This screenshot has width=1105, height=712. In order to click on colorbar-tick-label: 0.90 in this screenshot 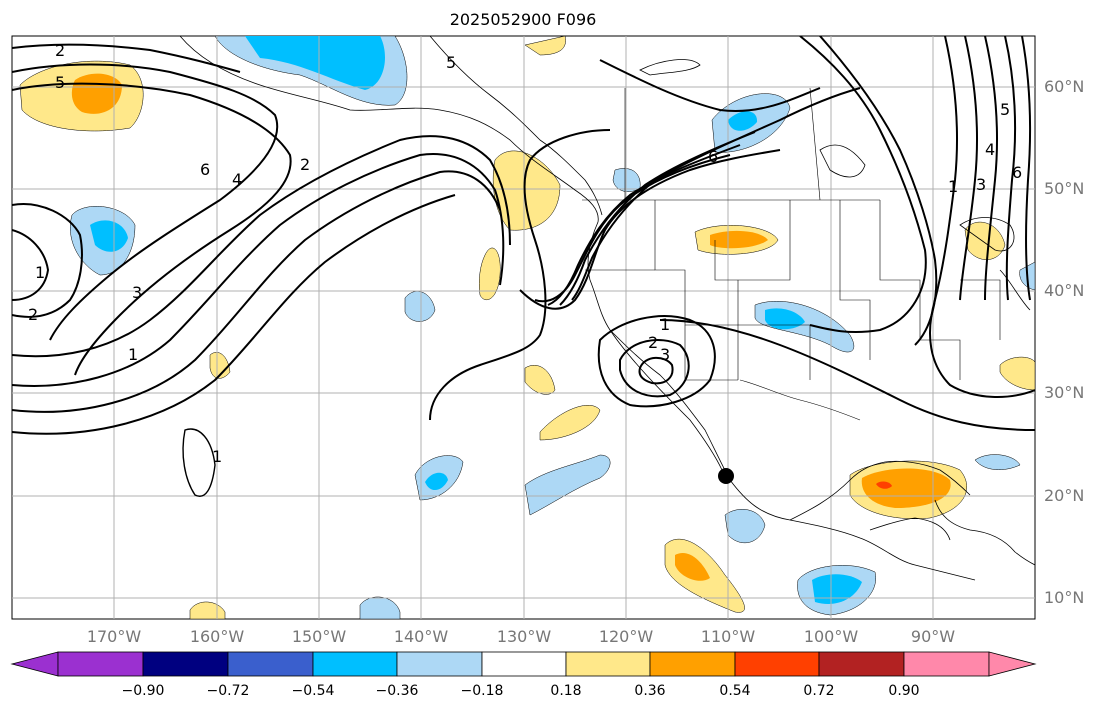, I will do `click(904, 691)`.